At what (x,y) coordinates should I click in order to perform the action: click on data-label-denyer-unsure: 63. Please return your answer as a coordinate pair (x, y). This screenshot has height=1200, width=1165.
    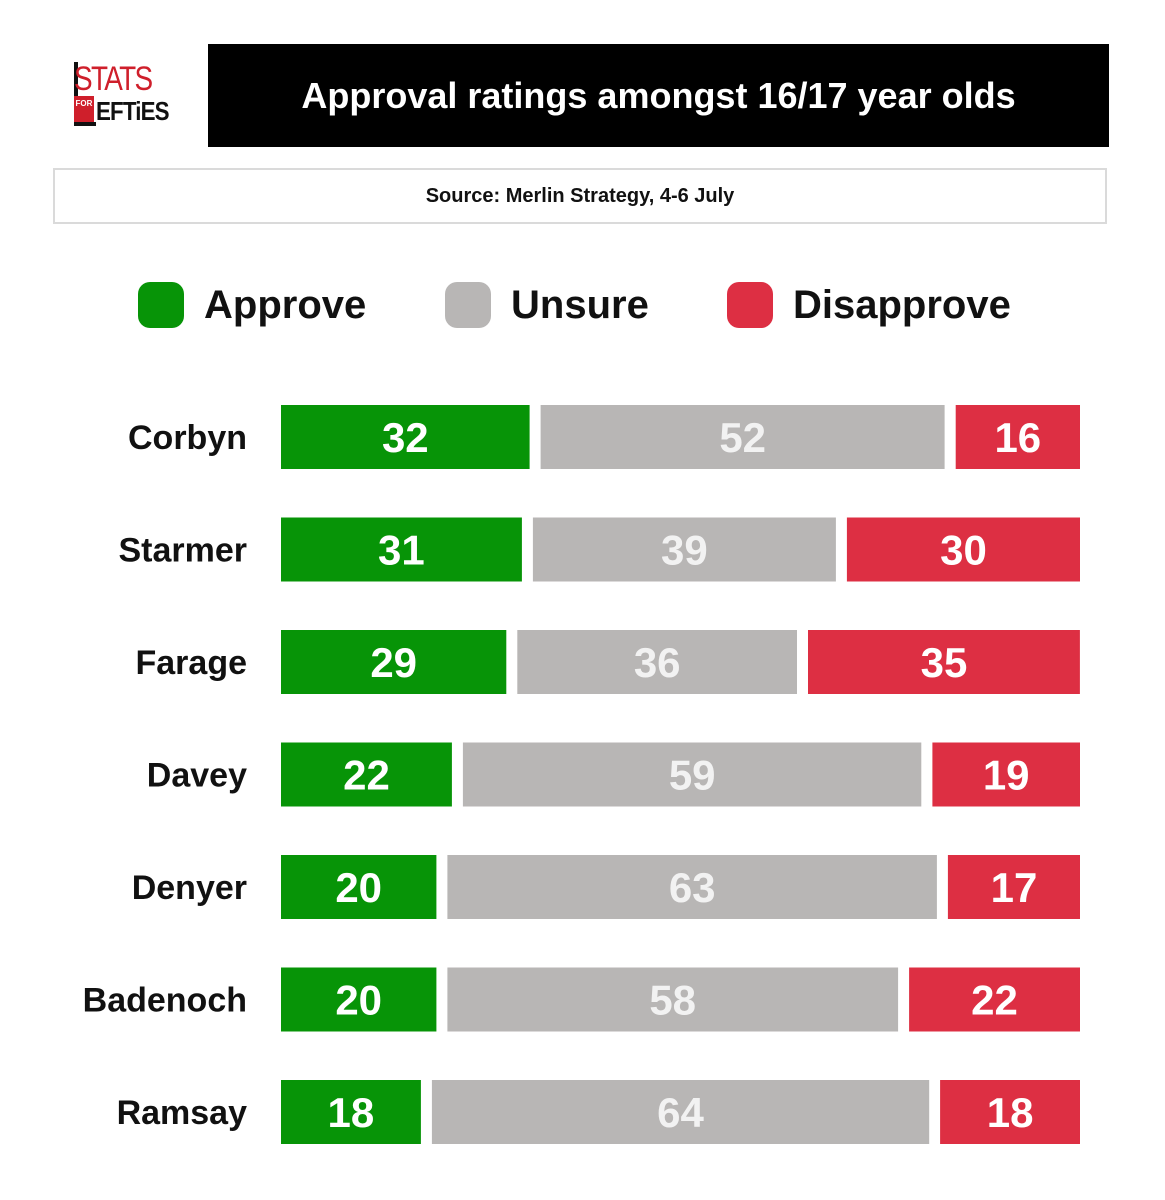
    Looking at the image, I should click on (692, 887).